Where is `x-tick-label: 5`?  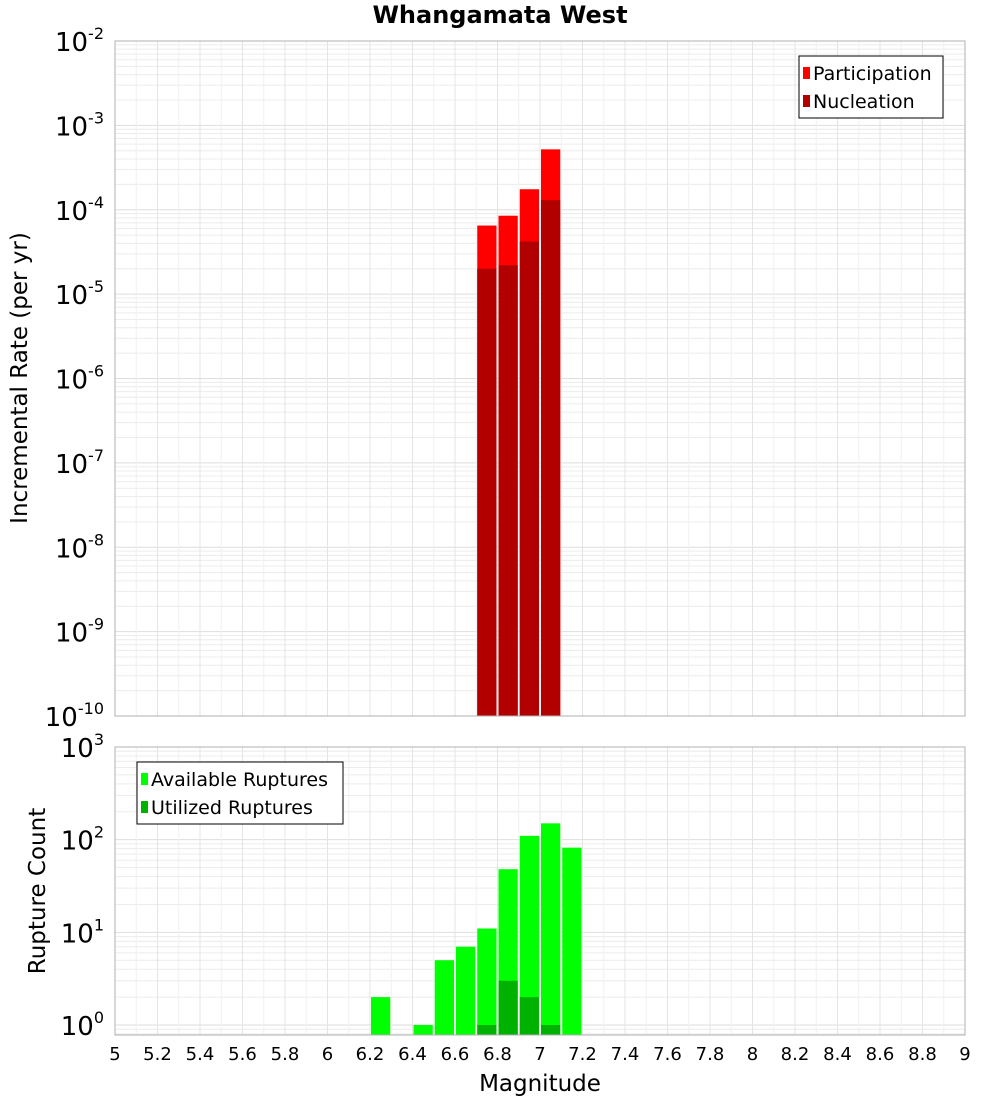 x-tick-label: 5 is located at coordinates (114, 1054).